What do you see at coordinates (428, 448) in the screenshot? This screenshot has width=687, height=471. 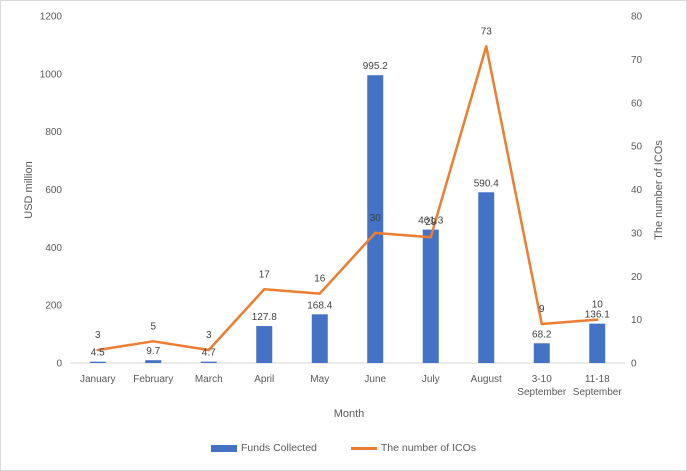 I see `legend-label-icos: The number of ICOs` at bounding box center [428, 448].